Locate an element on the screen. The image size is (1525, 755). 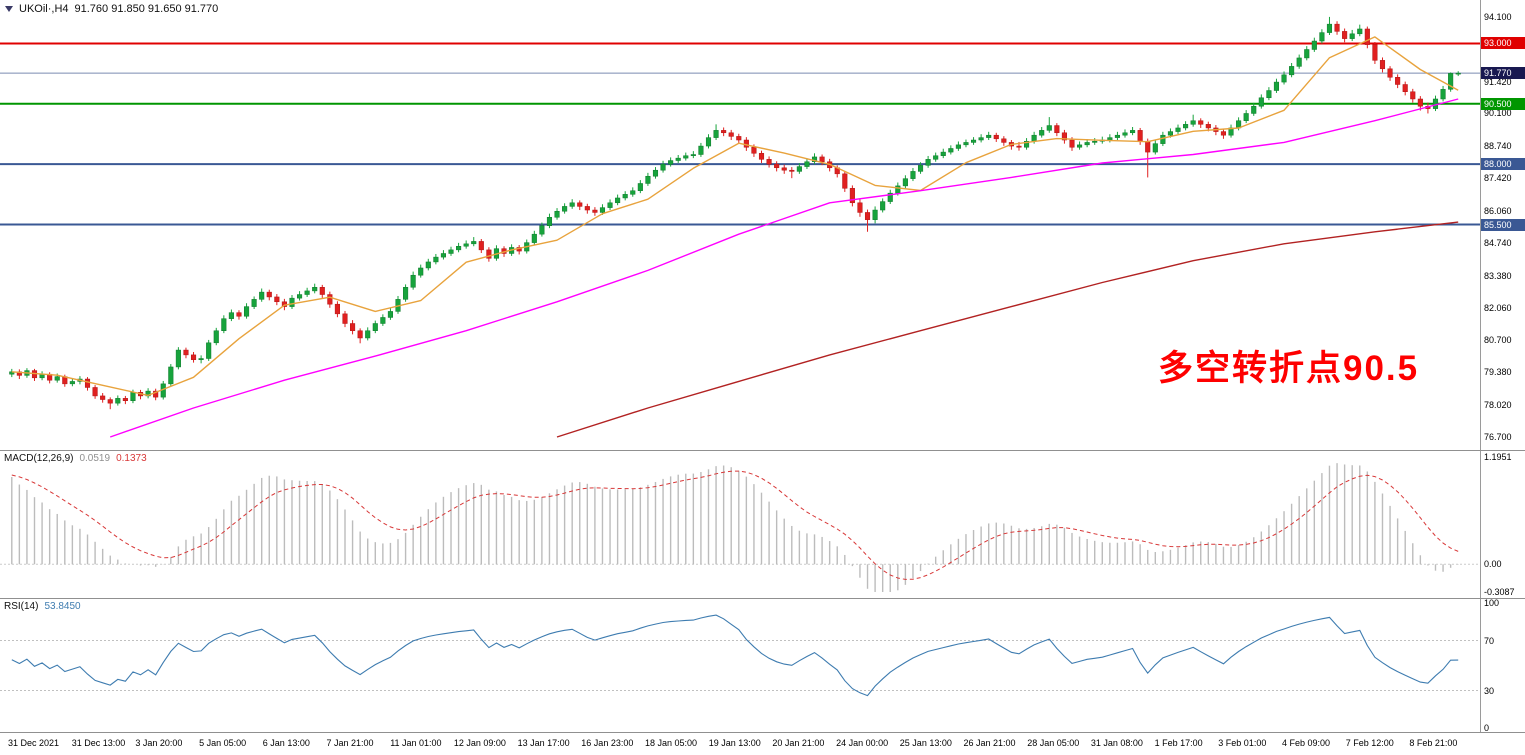
time-axis-label: 4 Feb 09:00 is located at coordinates (1306, 743).